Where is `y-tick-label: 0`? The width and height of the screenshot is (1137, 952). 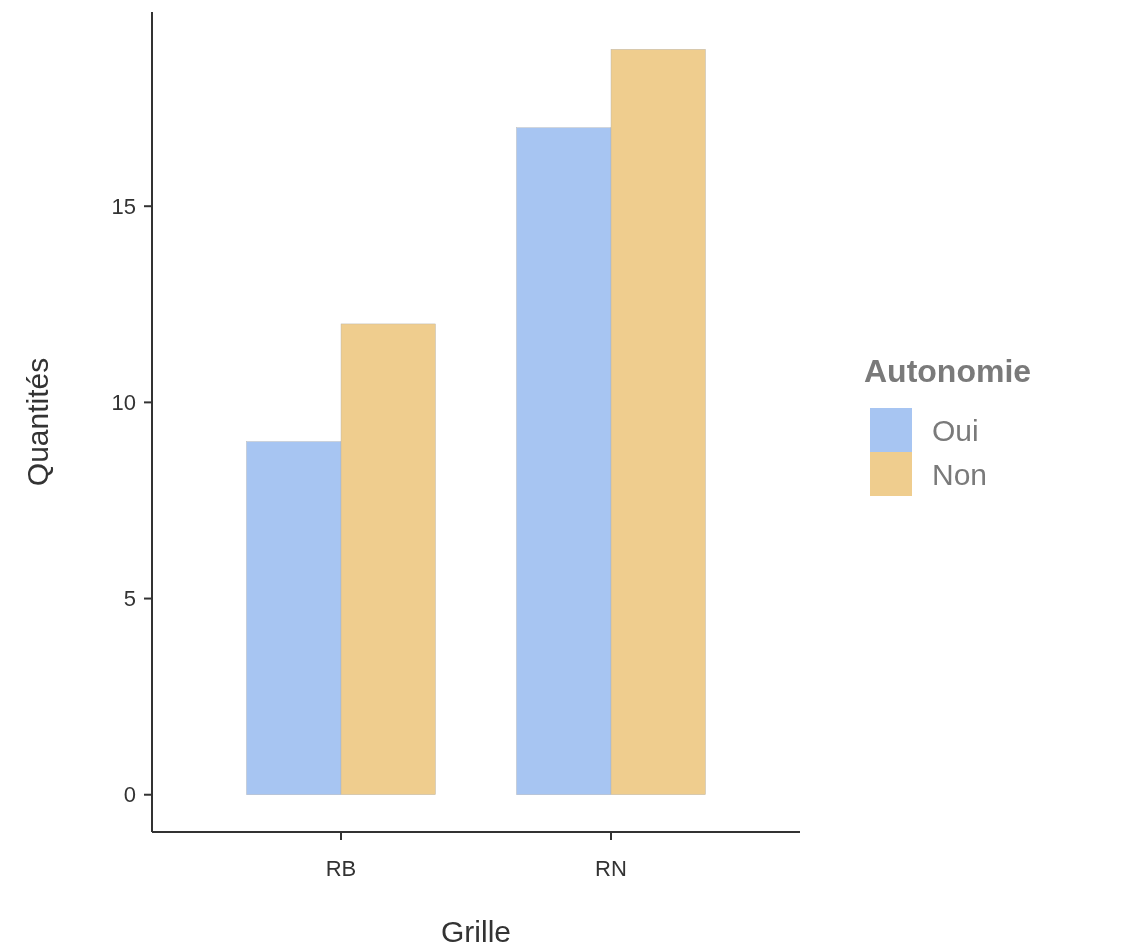
y-tick-label: 0 is located at coordinates (129, 795).